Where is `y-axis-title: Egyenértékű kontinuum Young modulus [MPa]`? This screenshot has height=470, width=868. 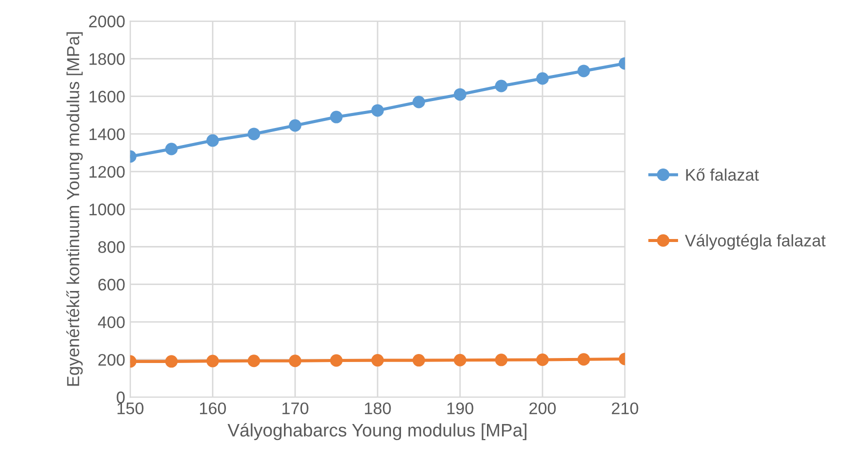 y-axis-title: Egyenértékű kontinuum Young modulus [MPa] is located at coordinates (74, 209).